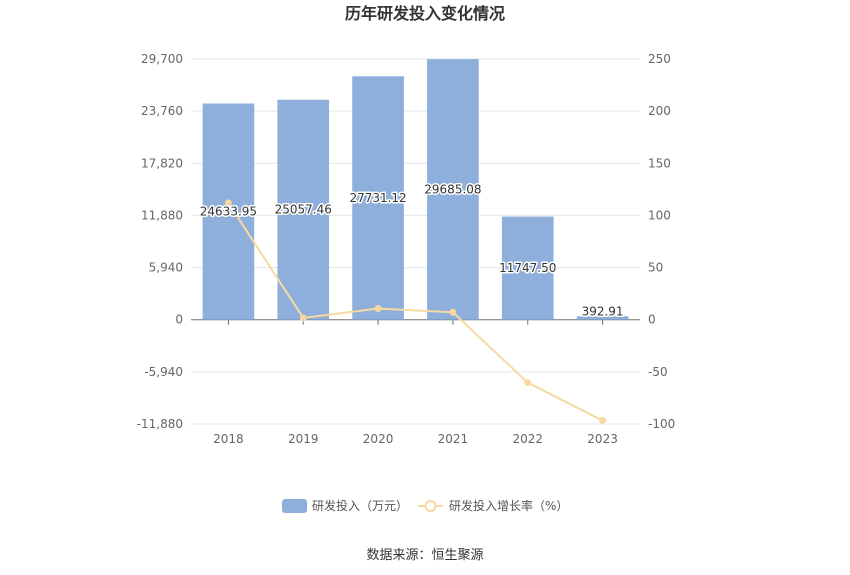 The image size is (850, 575). I want to click on legend-line-label: 研发投入增长率（%）, so click(508, 505).